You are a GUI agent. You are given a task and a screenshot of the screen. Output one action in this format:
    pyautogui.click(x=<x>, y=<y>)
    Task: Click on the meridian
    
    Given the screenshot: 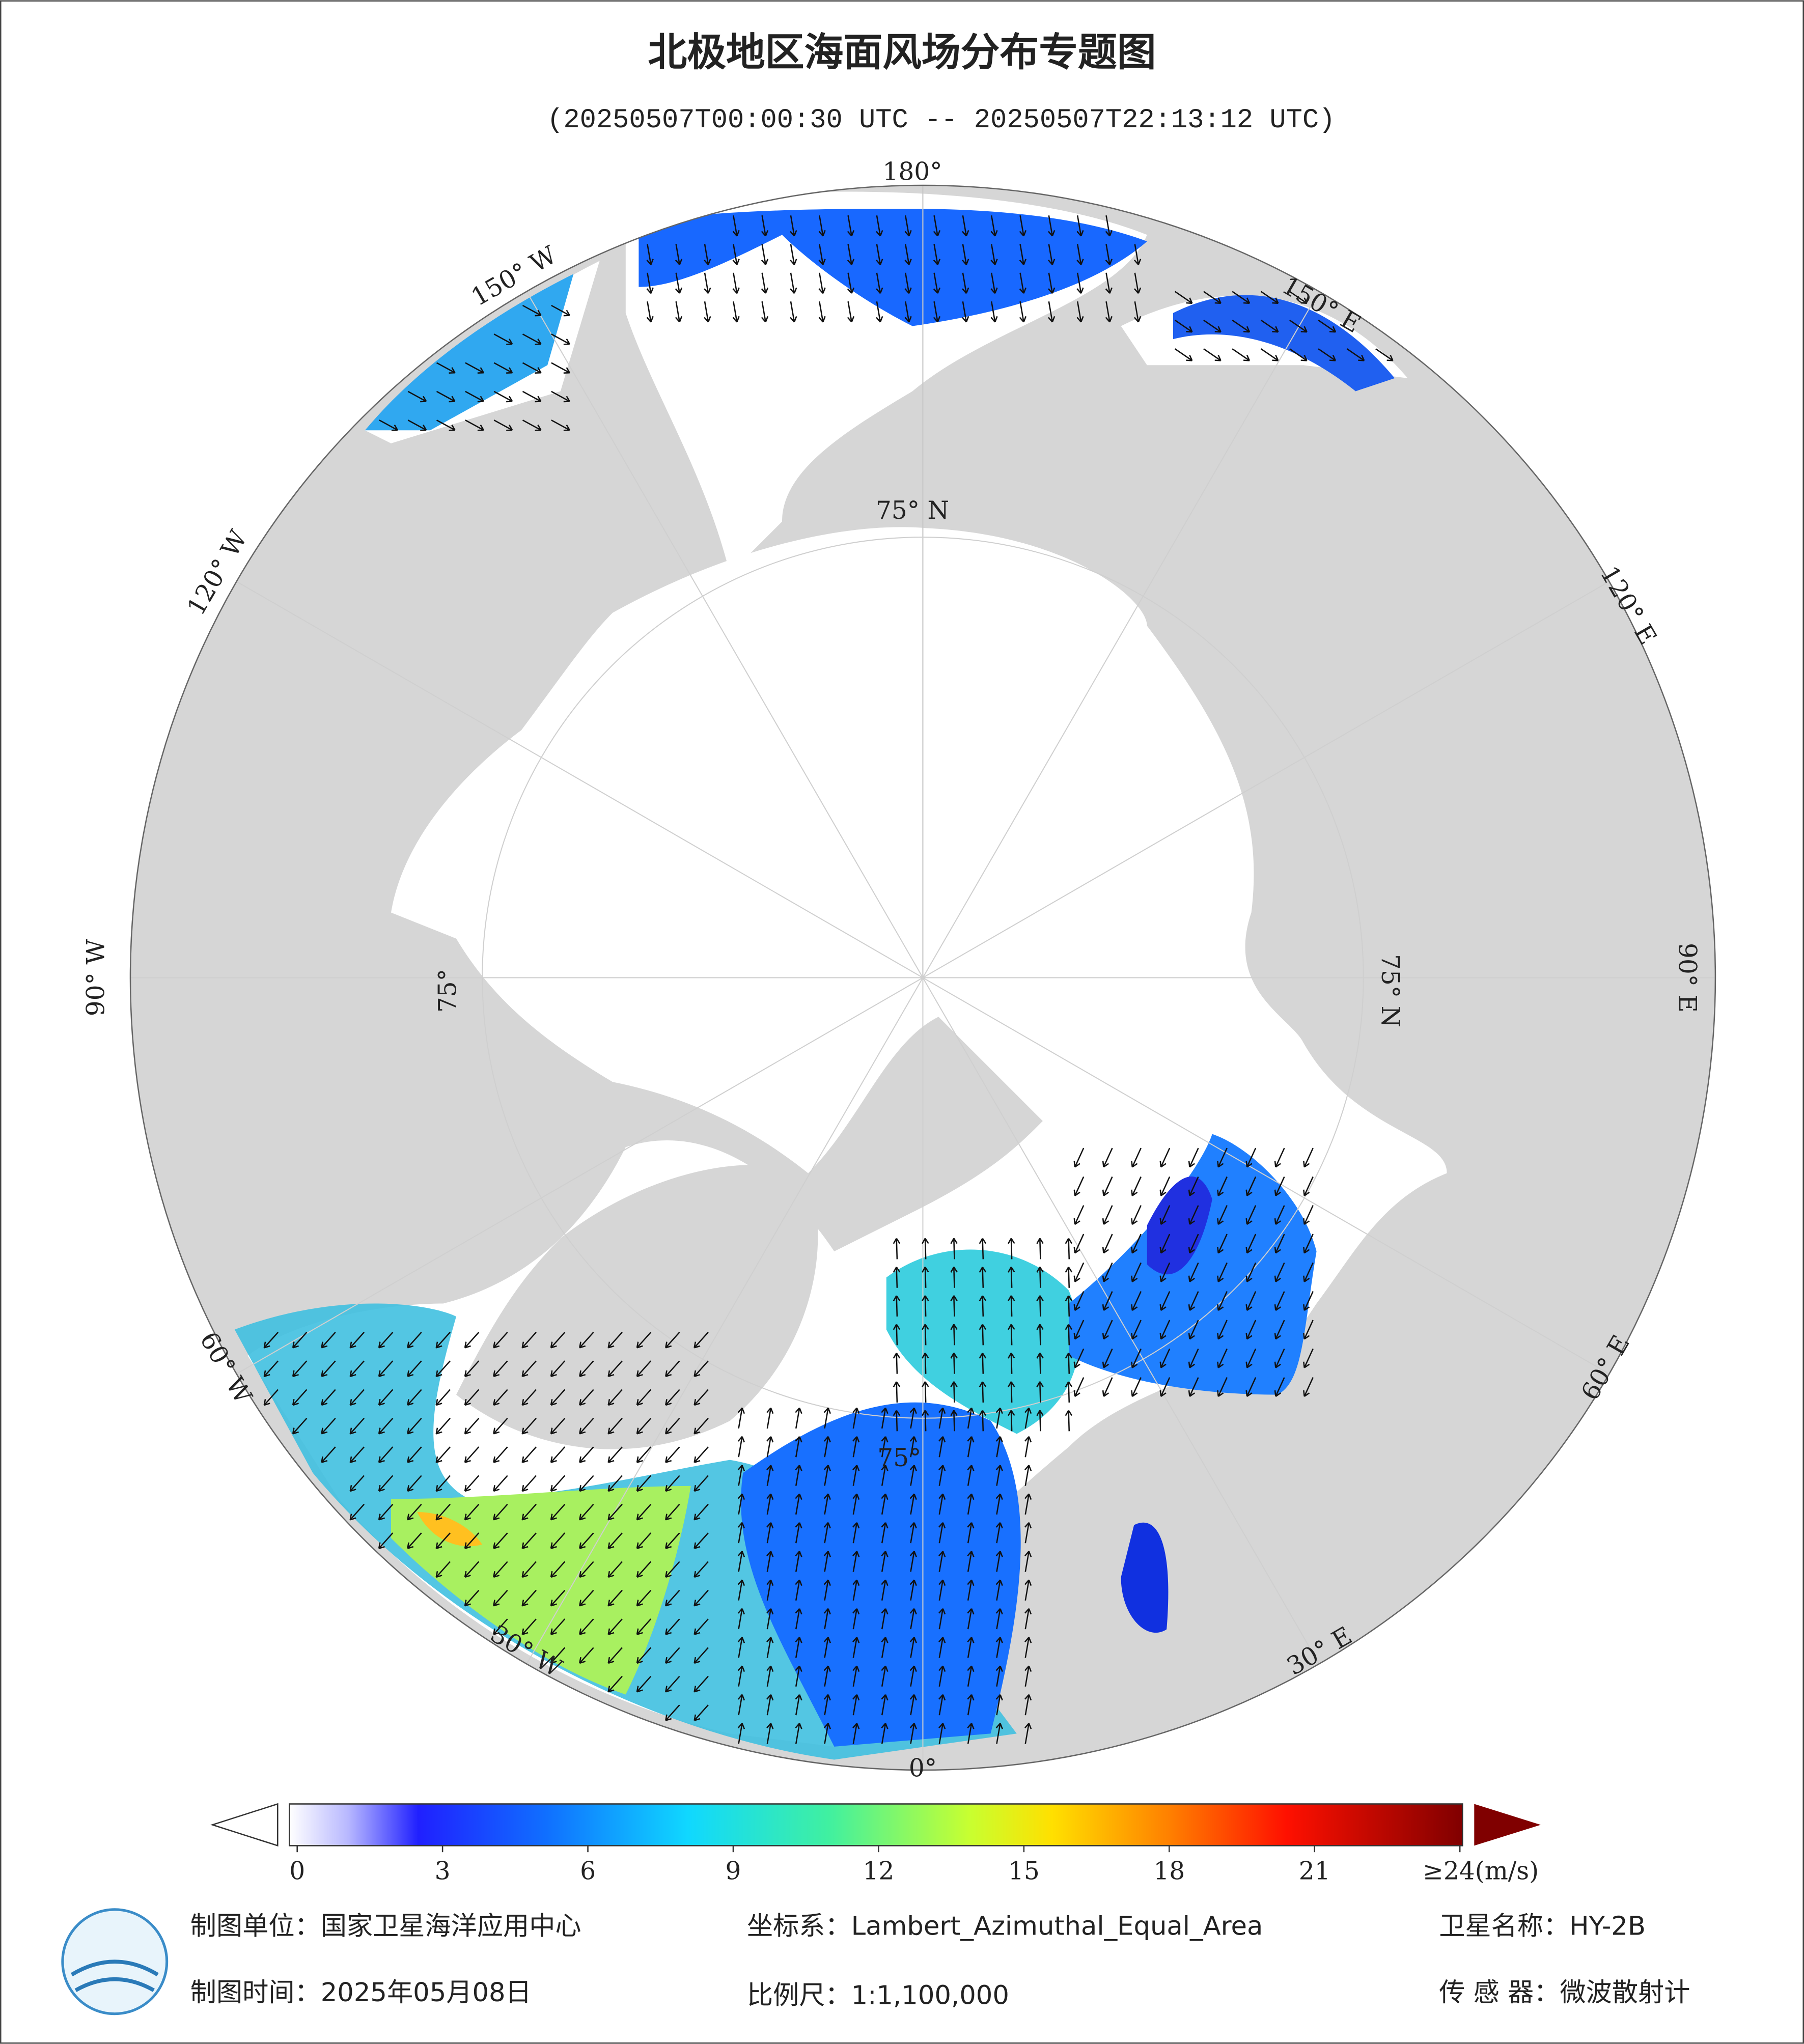 What is the action you would take?
    pyautogui.click(x=1121, y=1320)
    